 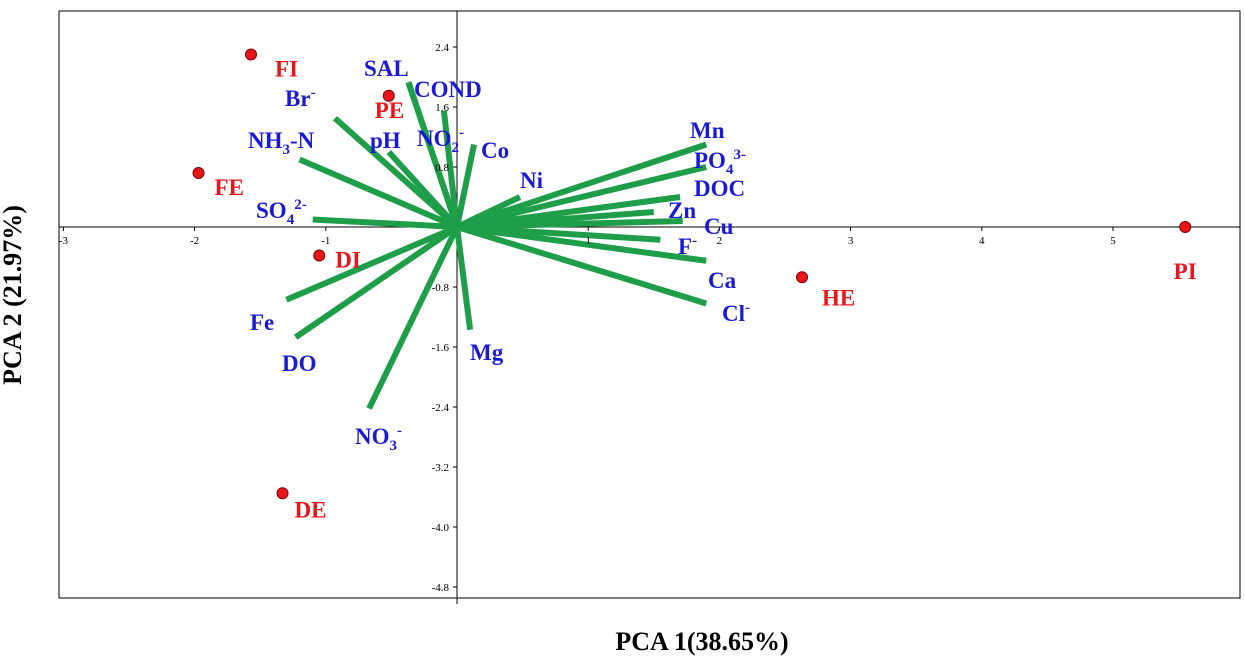 What do you see at coordinates (194, 241) in the screenshot?
I see `x-tick-label: -2` at bounding box center [194, 241].